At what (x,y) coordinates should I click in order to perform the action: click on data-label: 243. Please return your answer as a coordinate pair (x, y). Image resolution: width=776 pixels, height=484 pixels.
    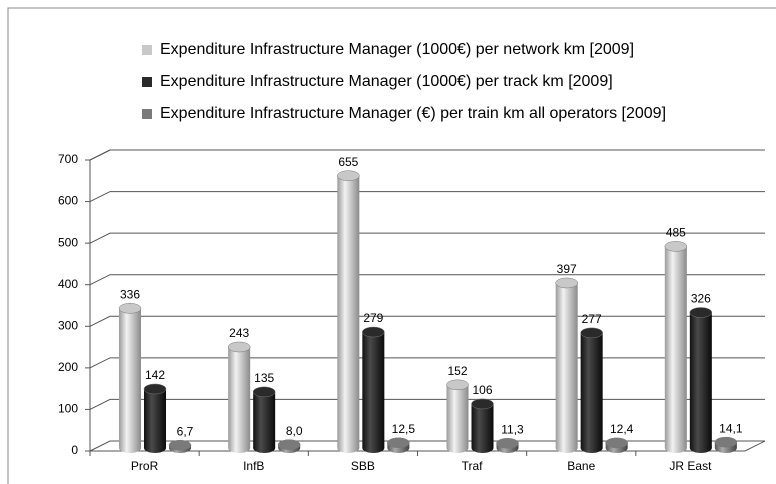
    Looking at the image, I should click on (239, 333).